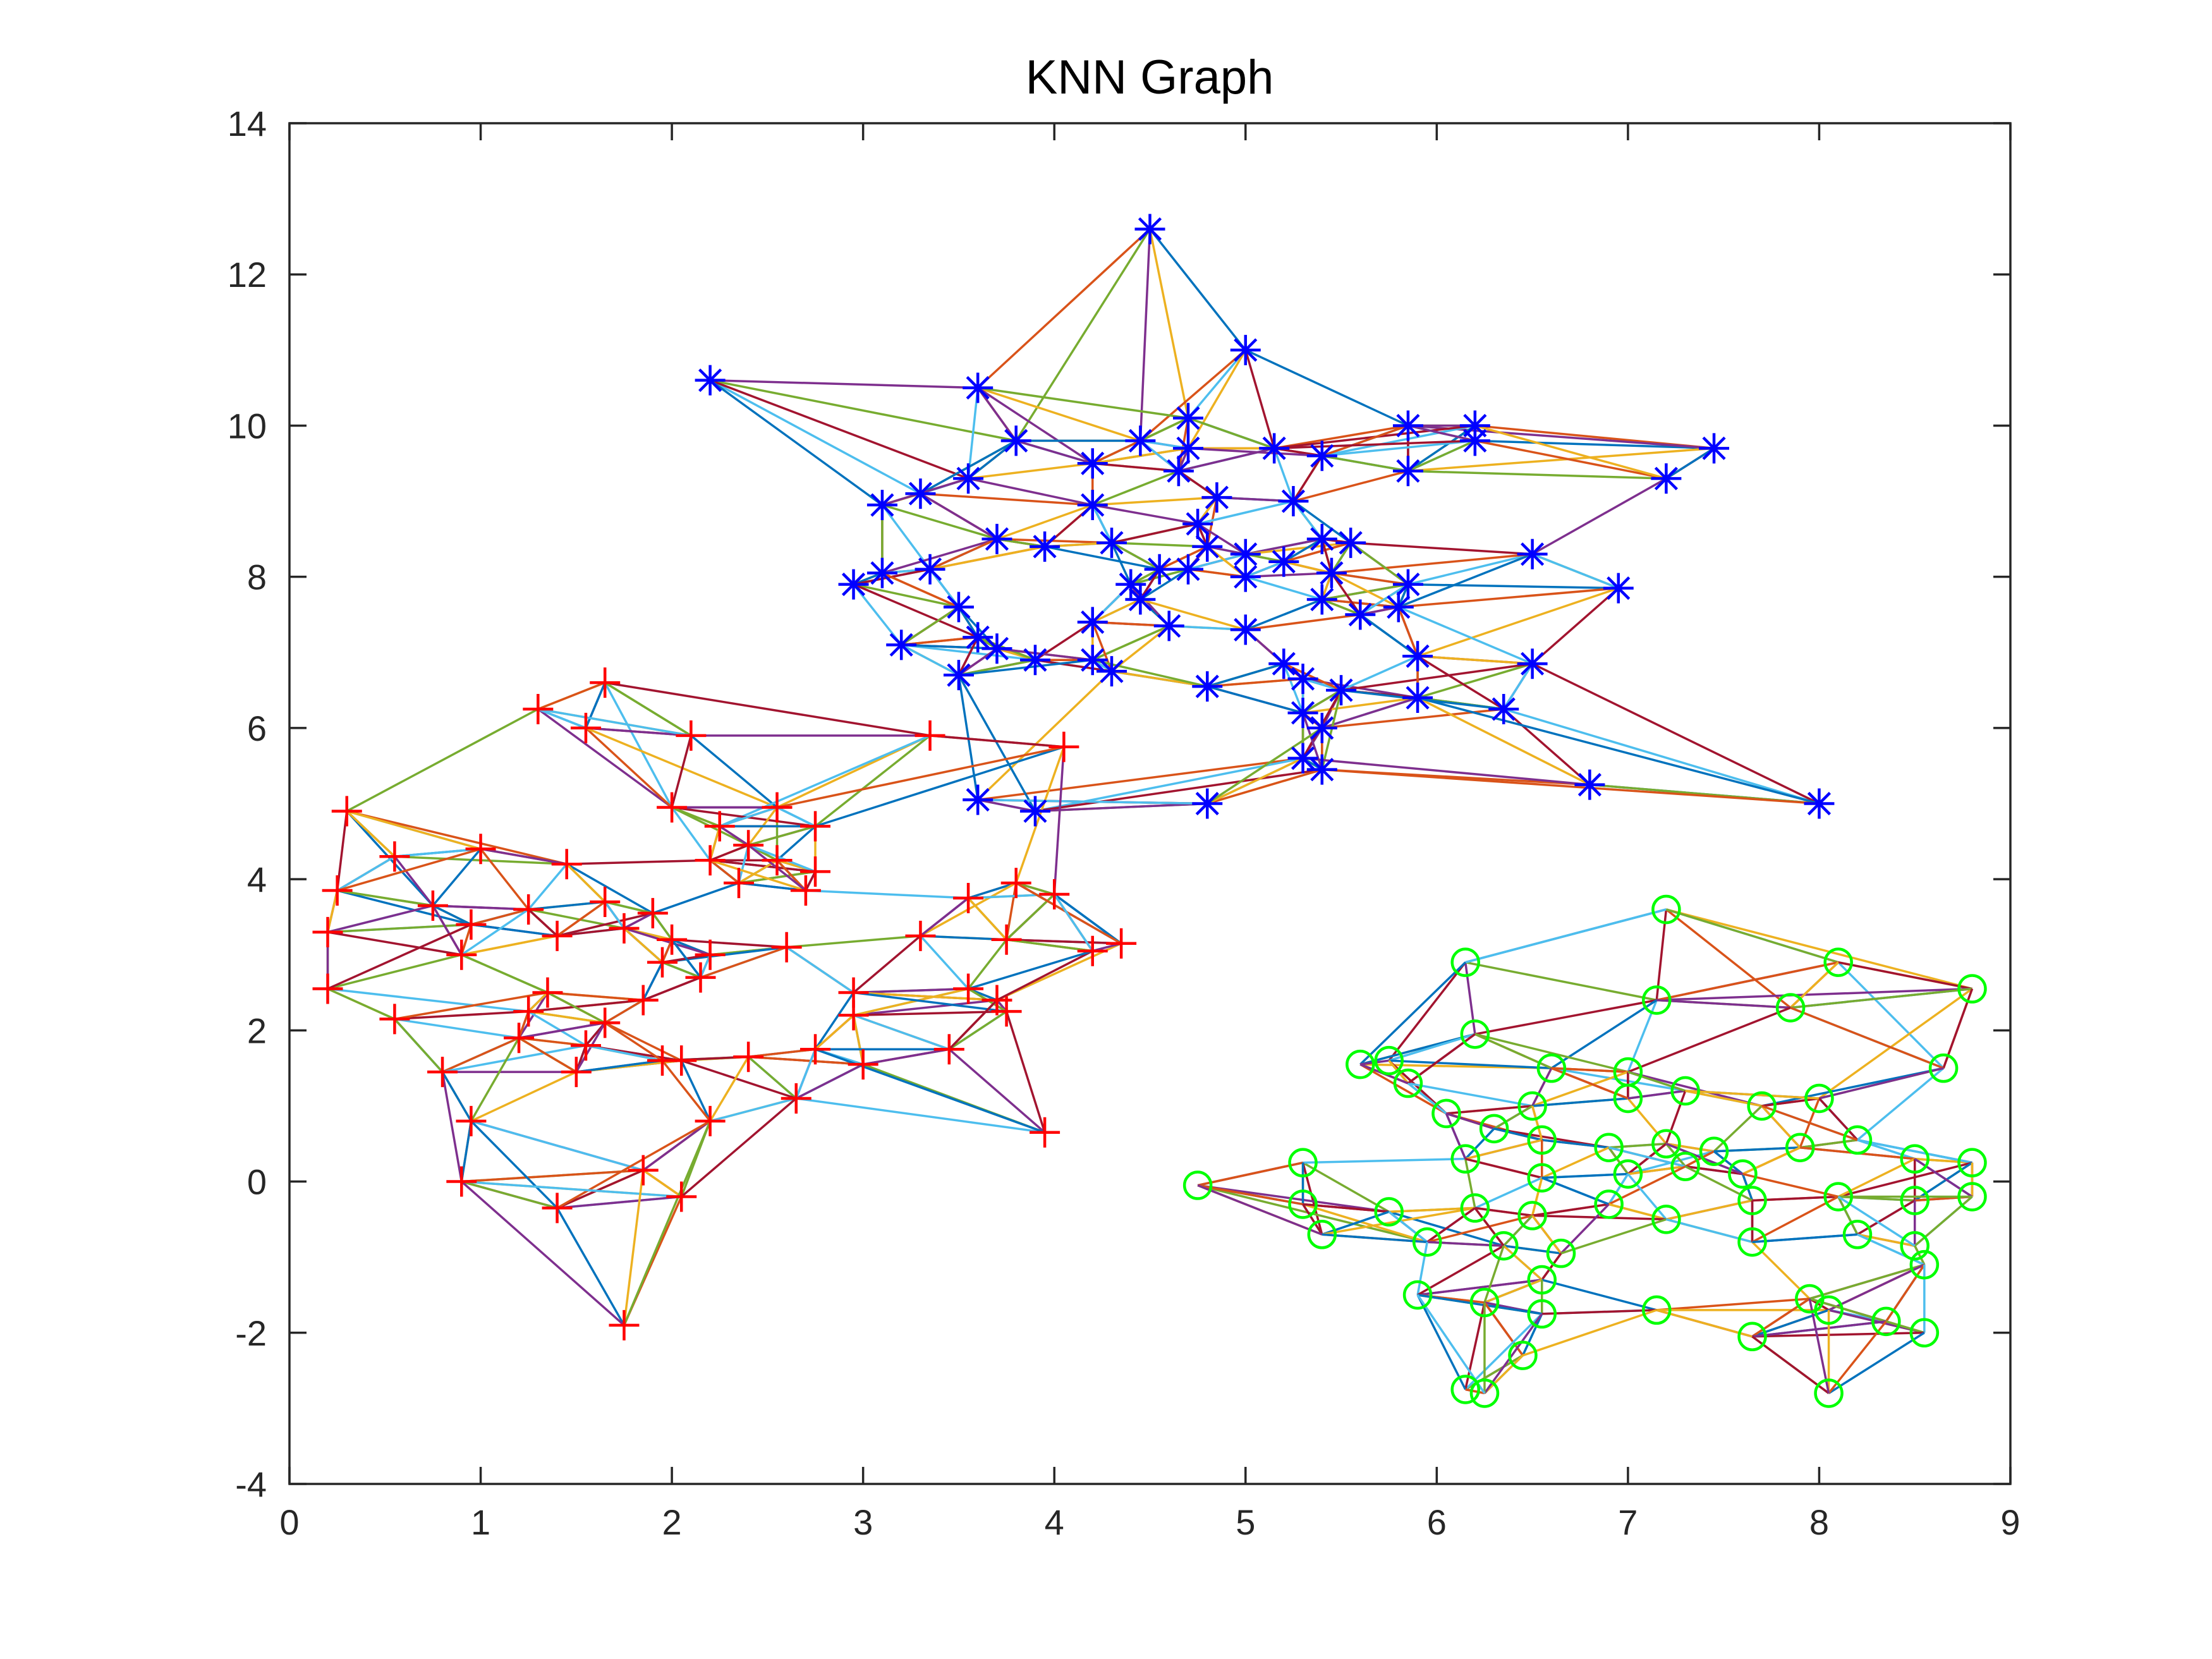  Describe the element at coordinates (1437, 1522) in the screenshot. I see `x-tick-label: 6` at that location.